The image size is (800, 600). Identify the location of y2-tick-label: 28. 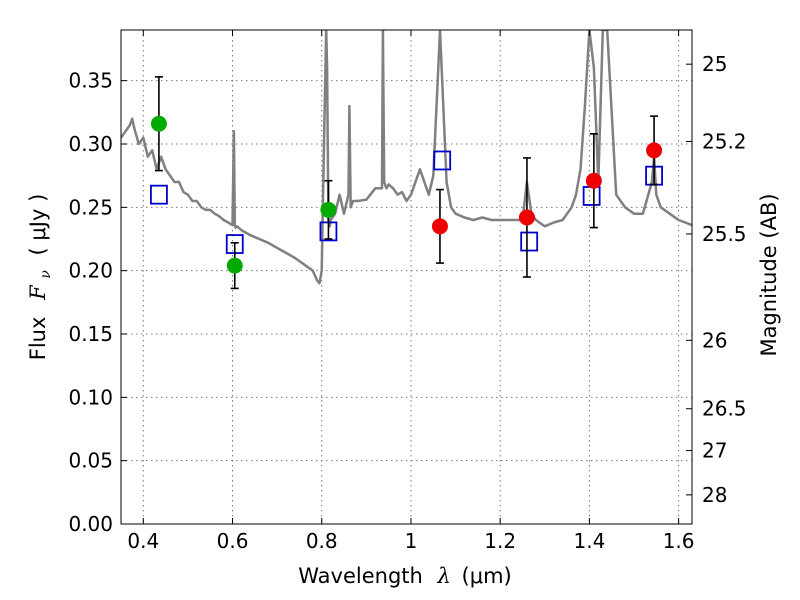
(714, 495).